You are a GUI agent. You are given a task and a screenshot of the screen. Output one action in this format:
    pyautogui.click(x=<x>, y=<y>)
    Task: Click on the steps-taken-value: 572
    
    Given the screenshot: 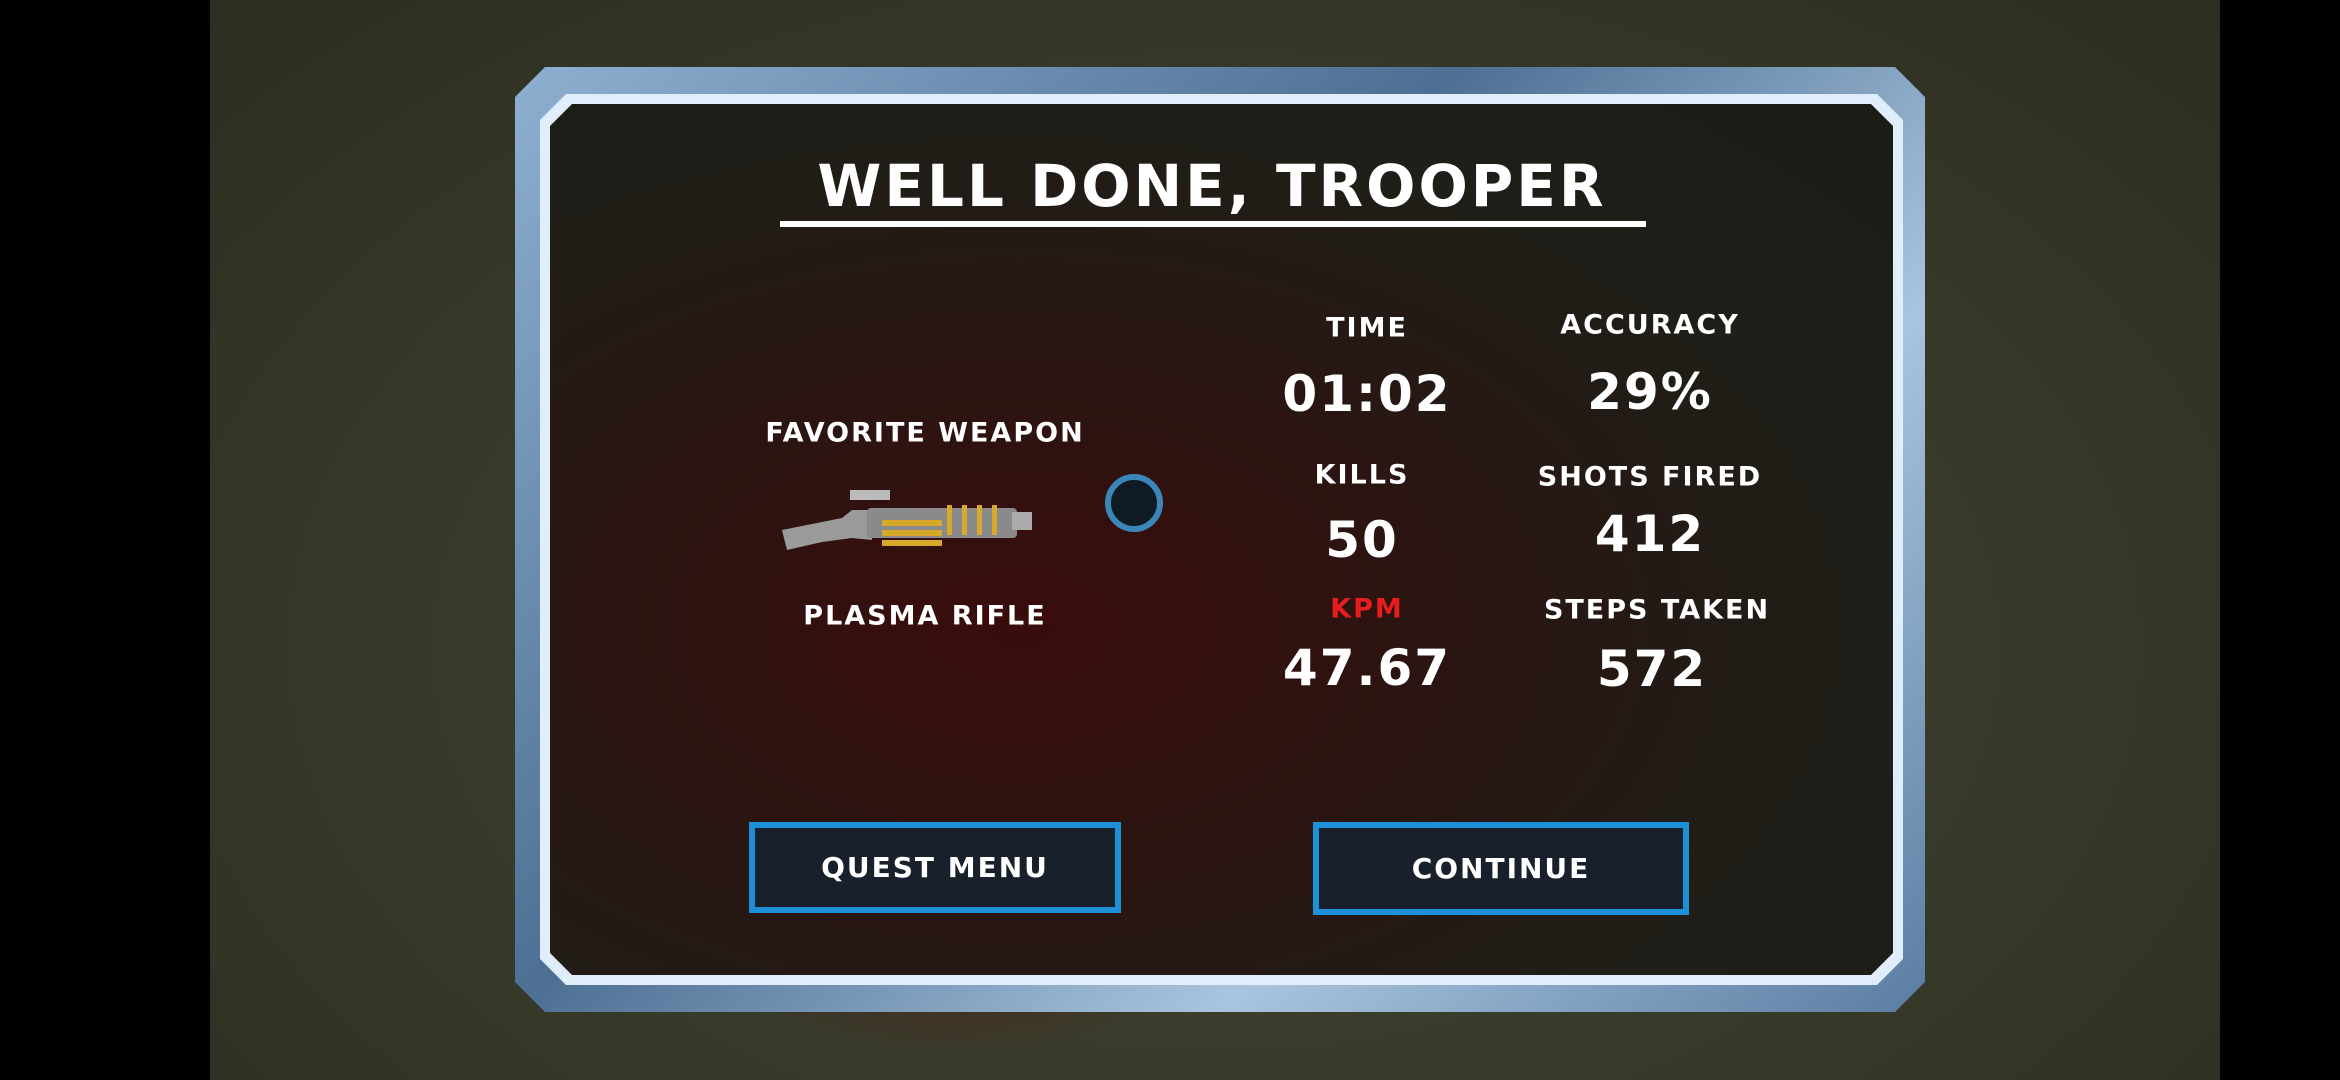 What is the action you would take?
    pyautogui.click(x=1652, y=669)
    